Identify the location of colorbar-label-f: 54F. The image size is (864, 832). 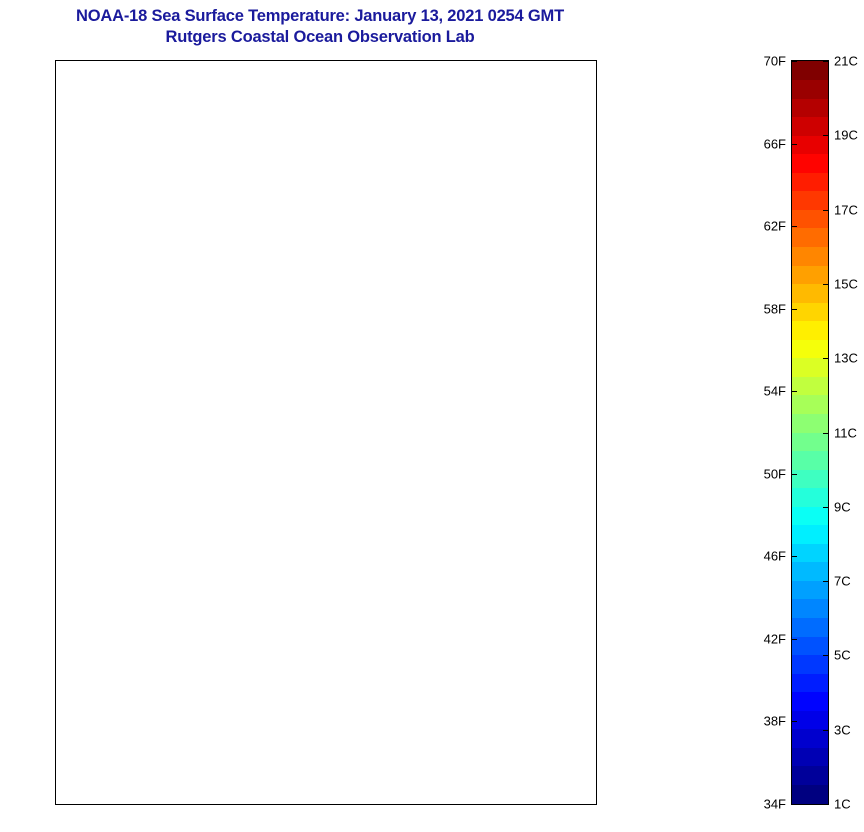
(774, 391).